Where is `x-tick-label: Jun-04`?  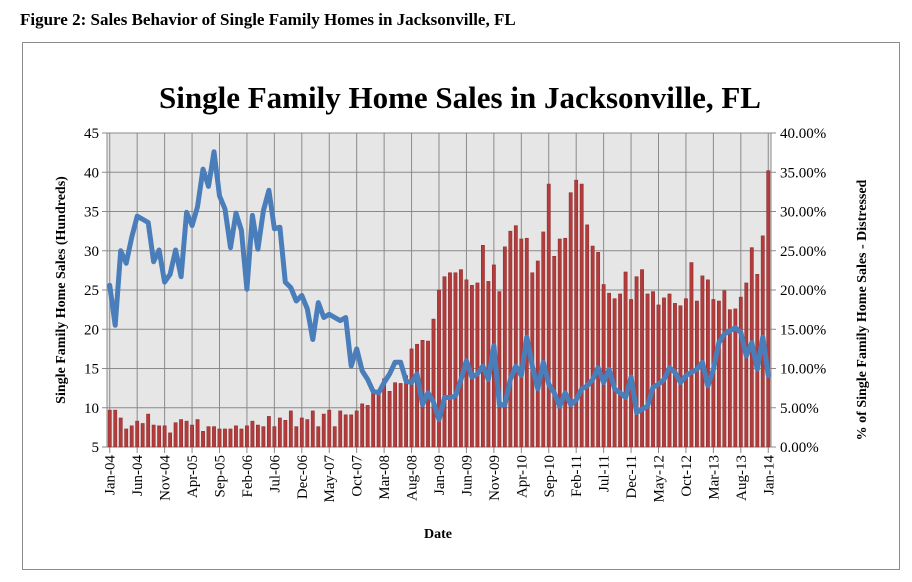 x-tick-label: Jun-04 is located at coordinates (138, 475).